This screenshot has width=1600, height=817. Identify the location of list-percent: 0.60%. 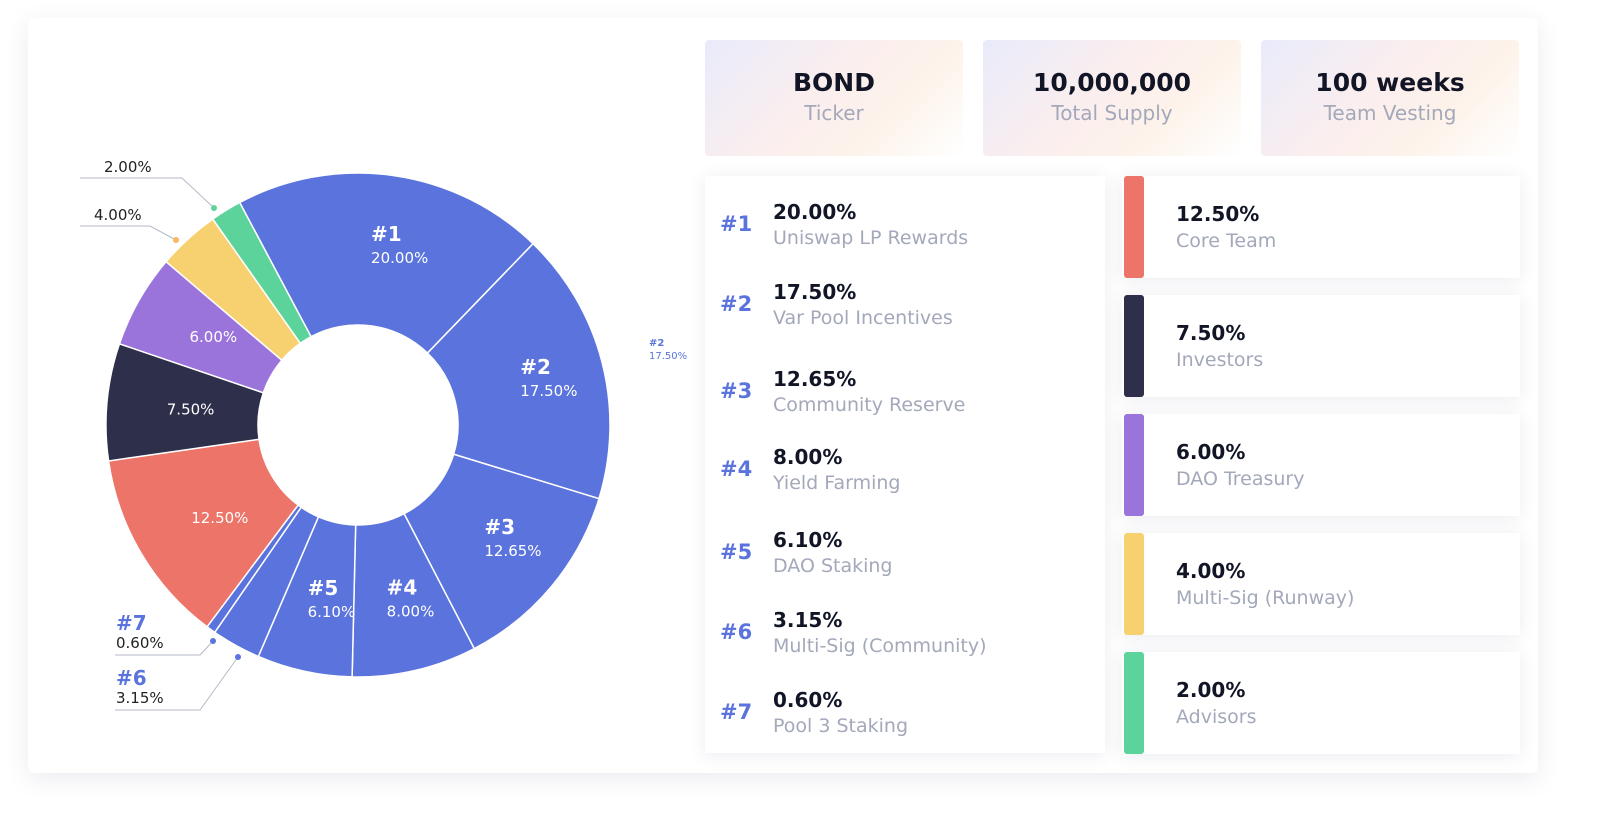
(808, 700).